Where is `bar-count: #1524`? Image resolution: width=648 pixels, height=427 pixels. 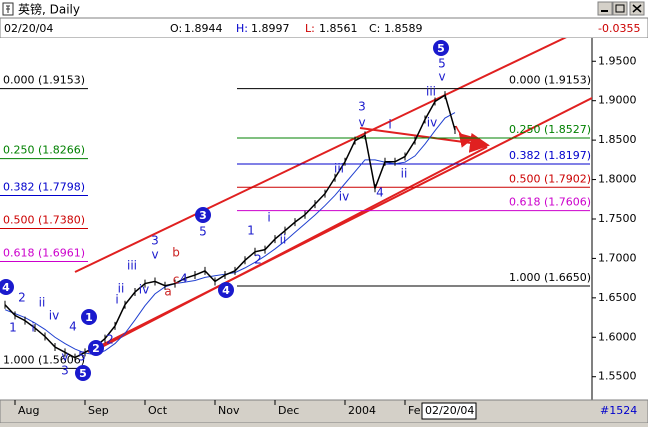
bar-count: #1524 is located at coordinates (618, 410).